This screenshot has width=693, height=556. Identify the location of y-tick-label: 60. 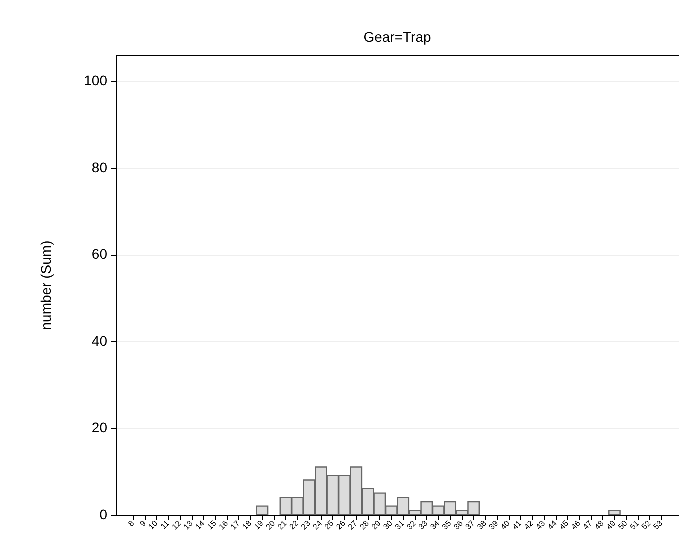
(100, 254).